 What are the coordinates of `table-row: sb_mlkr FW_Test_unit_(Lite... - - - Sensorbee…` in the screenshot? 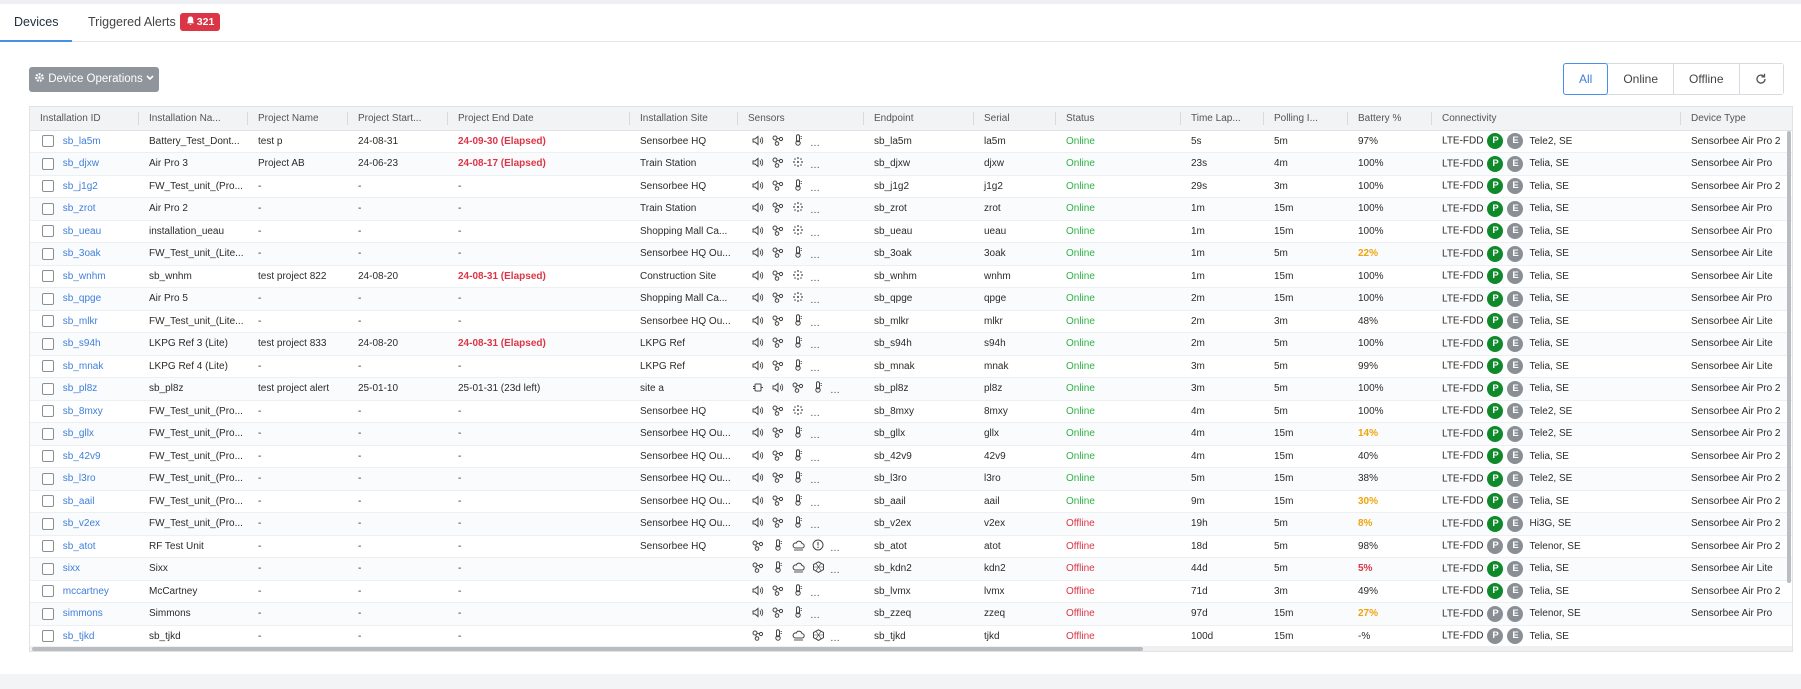 It's located at (911, 321).